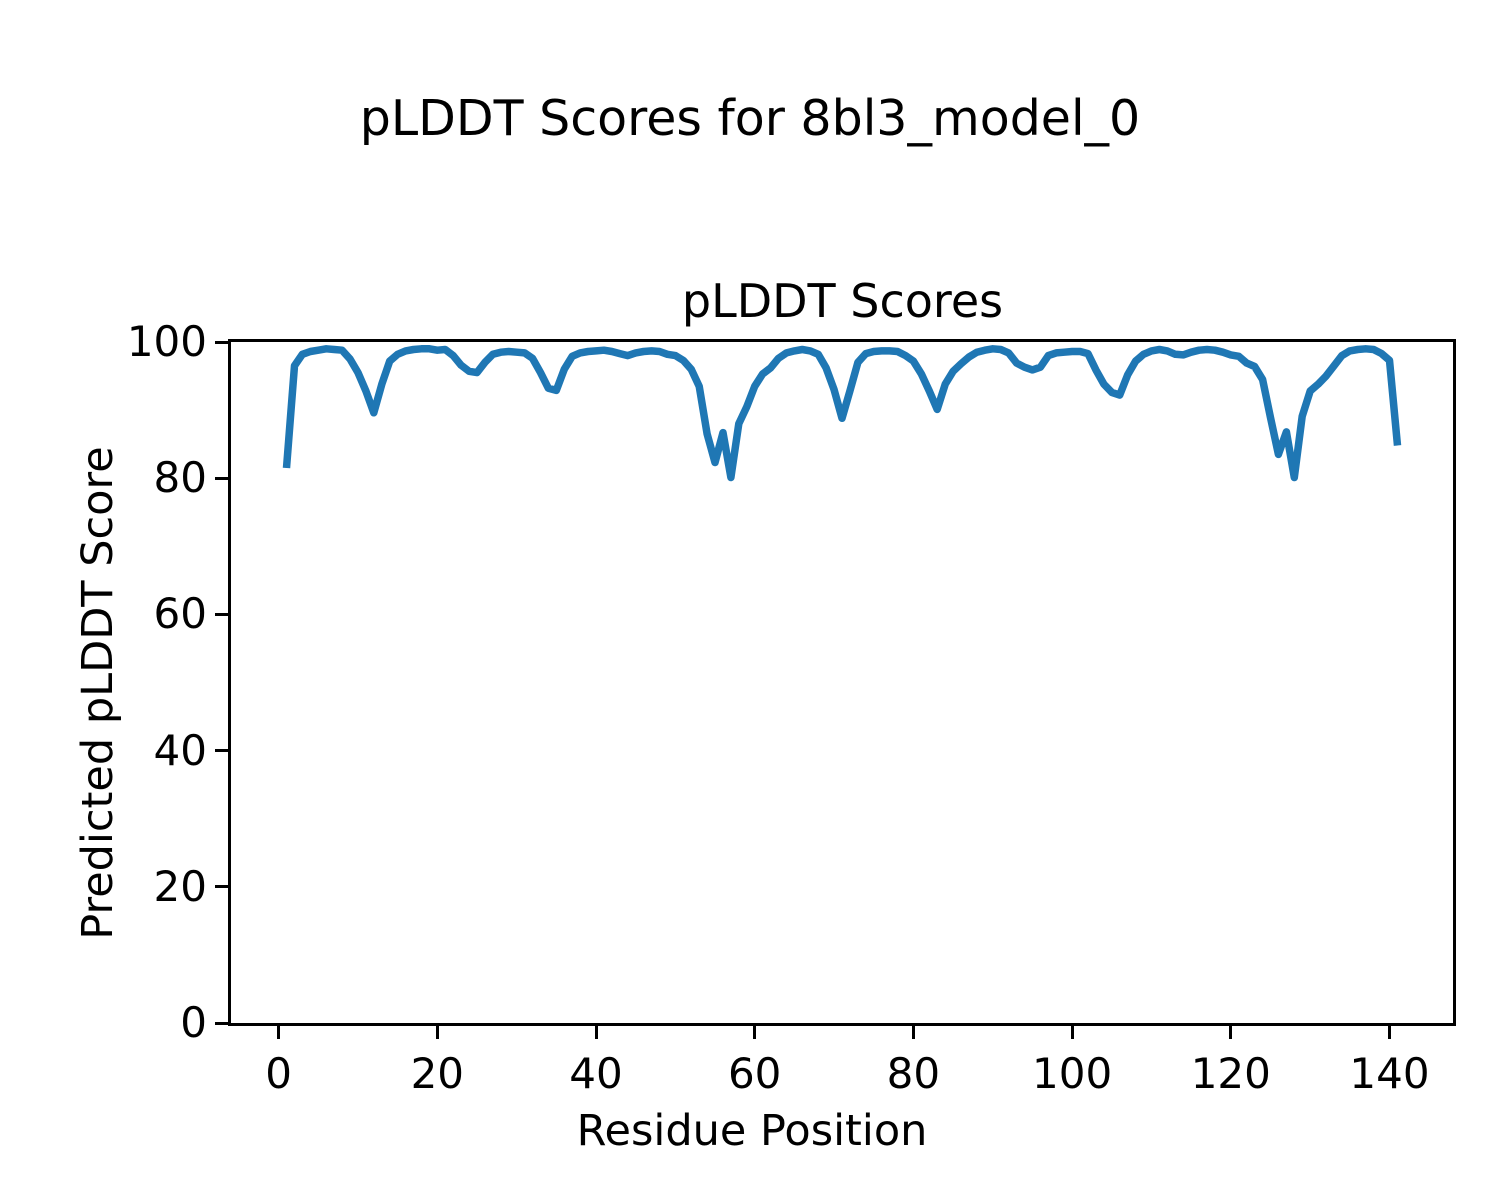 Image resolution: width=1500 pixels, height=1200 pixels. What do you see at coordinates (98, 693) in the screenshot?
I see `y-axis-label: Predicted pLDDT Score` at bounding box center [98, 693].